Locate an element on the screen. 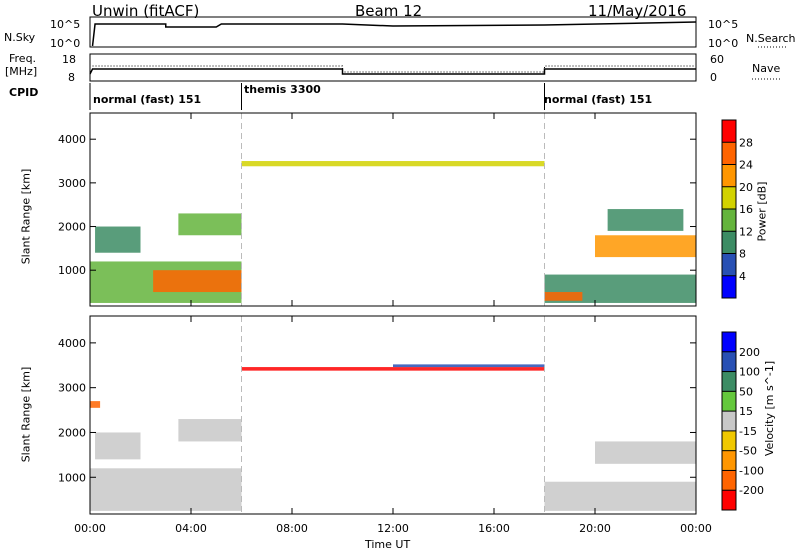  noise-panel-frame is located at coordinates (393, 32).